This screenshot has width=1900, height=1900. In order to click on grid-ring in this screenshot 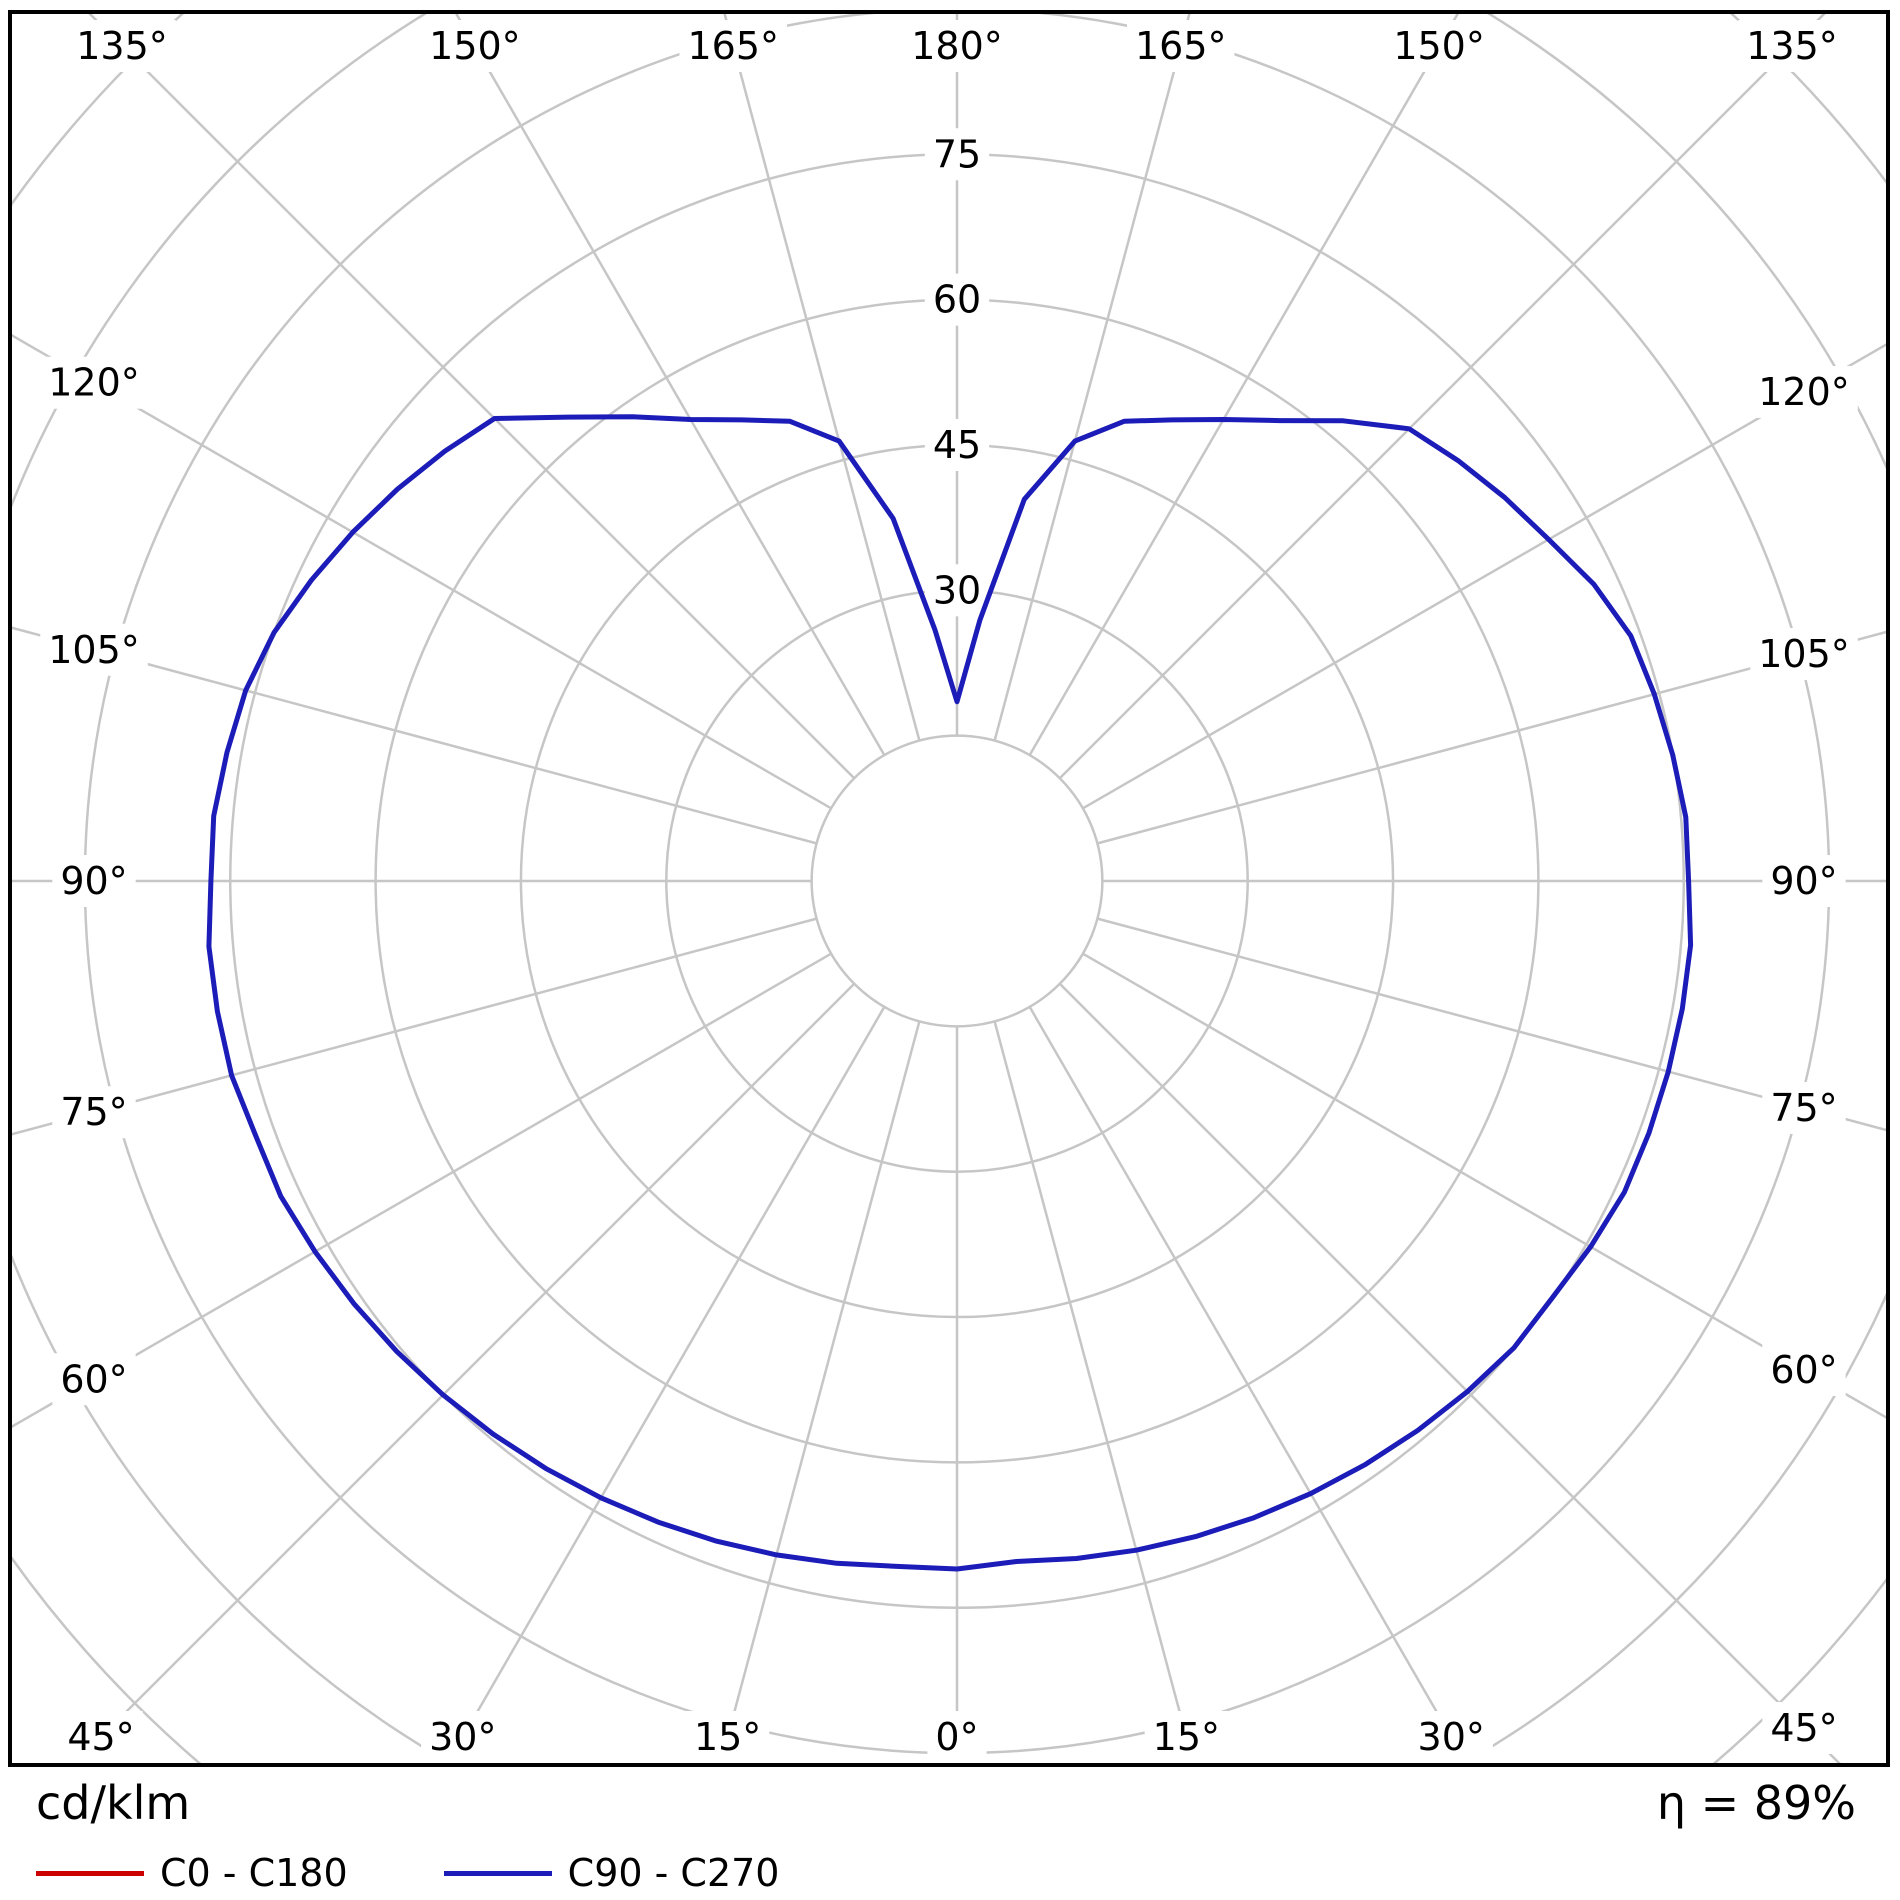, I will do `click(957, 881)`.